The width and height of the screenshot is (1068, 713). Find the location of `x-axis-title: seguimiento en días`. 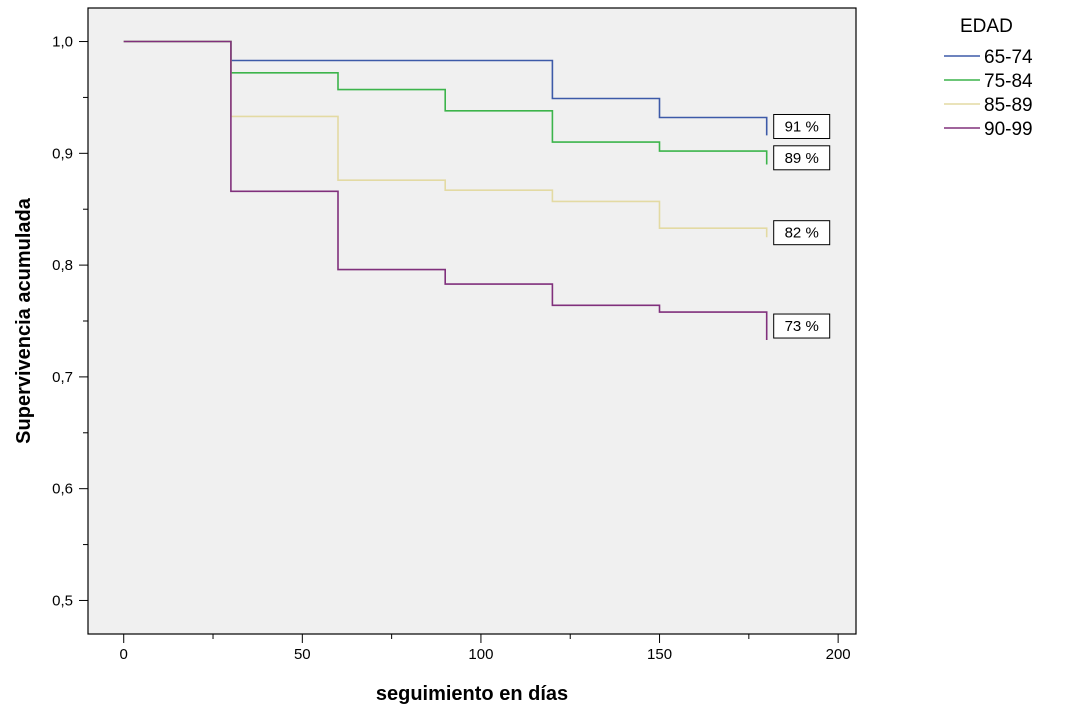

x-axis-title: seguimiento en días is located at coordinates (472, 694).